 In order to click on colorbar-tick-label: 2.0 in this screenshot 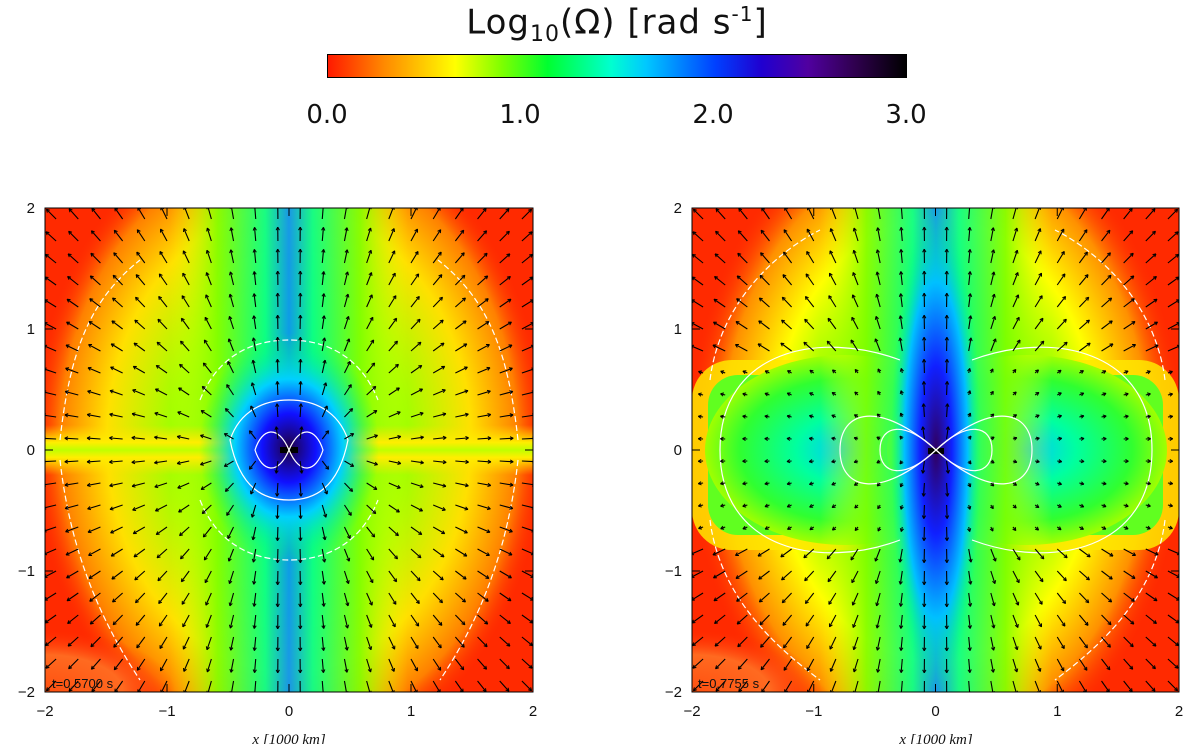, I will do `click(713, 115)`.